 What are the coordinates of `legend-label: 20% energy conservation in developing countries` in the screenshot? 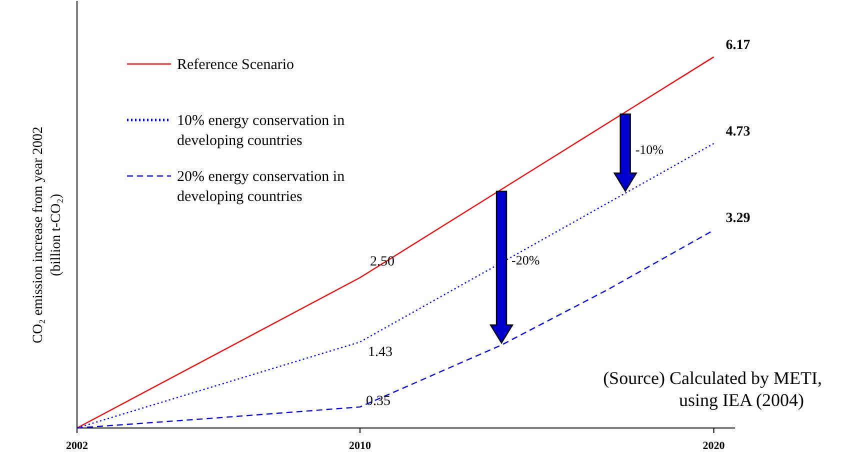 It's located at (261, 187).